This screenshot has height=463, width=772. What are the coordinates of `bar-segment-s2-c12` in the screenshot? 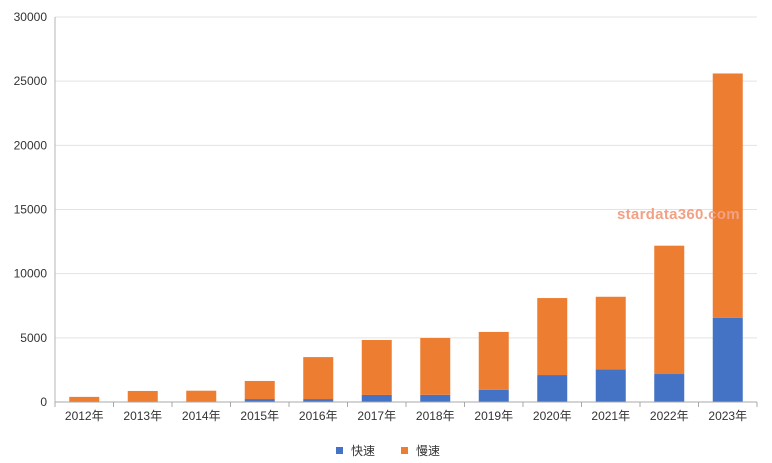 It's located at (727, 195).